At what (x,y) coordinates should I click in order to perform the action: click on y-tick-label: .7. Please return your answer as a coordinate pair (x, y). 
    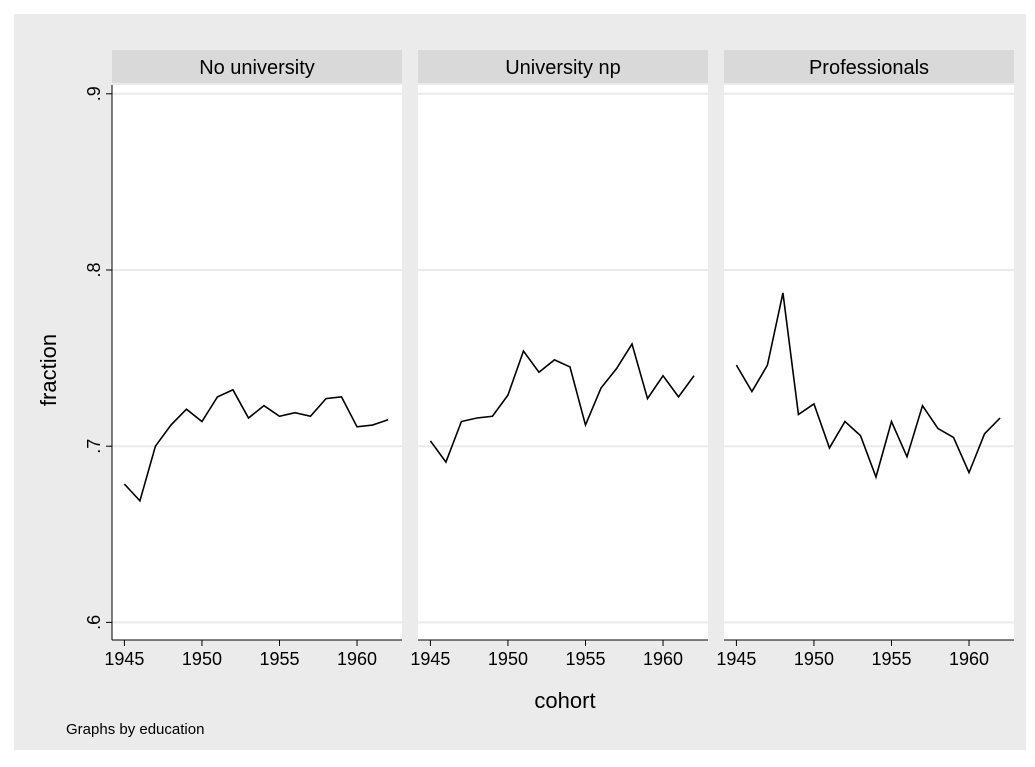
    Looking at the image, I should click on (94, 446).